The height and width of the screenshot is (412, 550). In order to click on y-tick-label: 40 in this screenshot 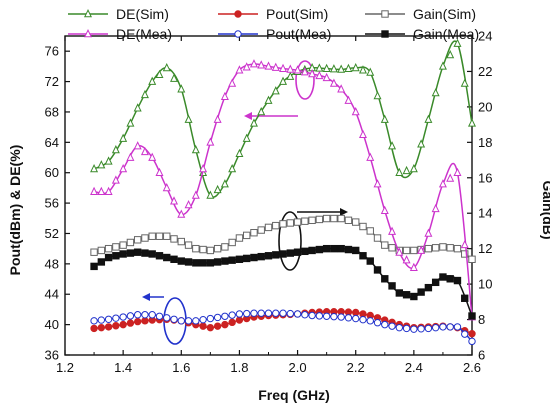, I will do `click(52, 324)`.